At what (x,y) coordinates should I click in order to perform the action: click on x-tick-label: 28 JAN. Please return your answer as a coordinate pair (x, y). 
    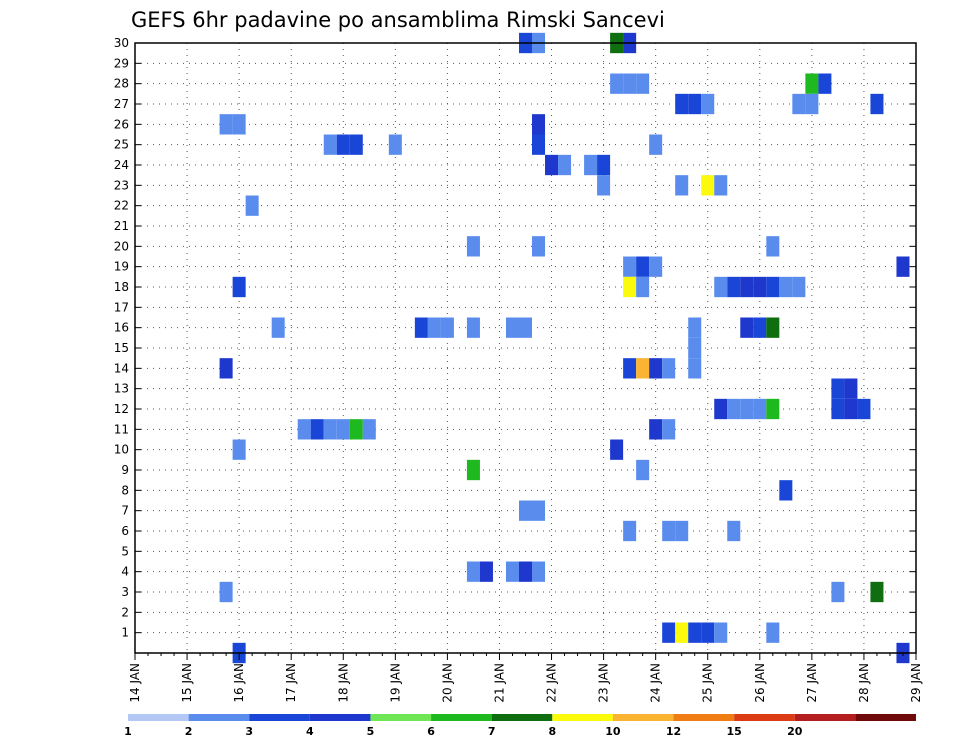
    Looking at the image, I should click on (864, 683).